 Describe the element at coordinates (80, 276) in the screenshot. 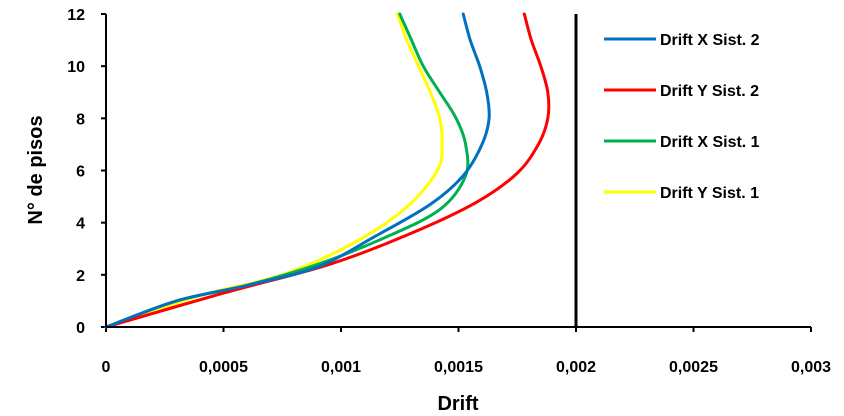

I see `y-tick-label: 2` at that location.